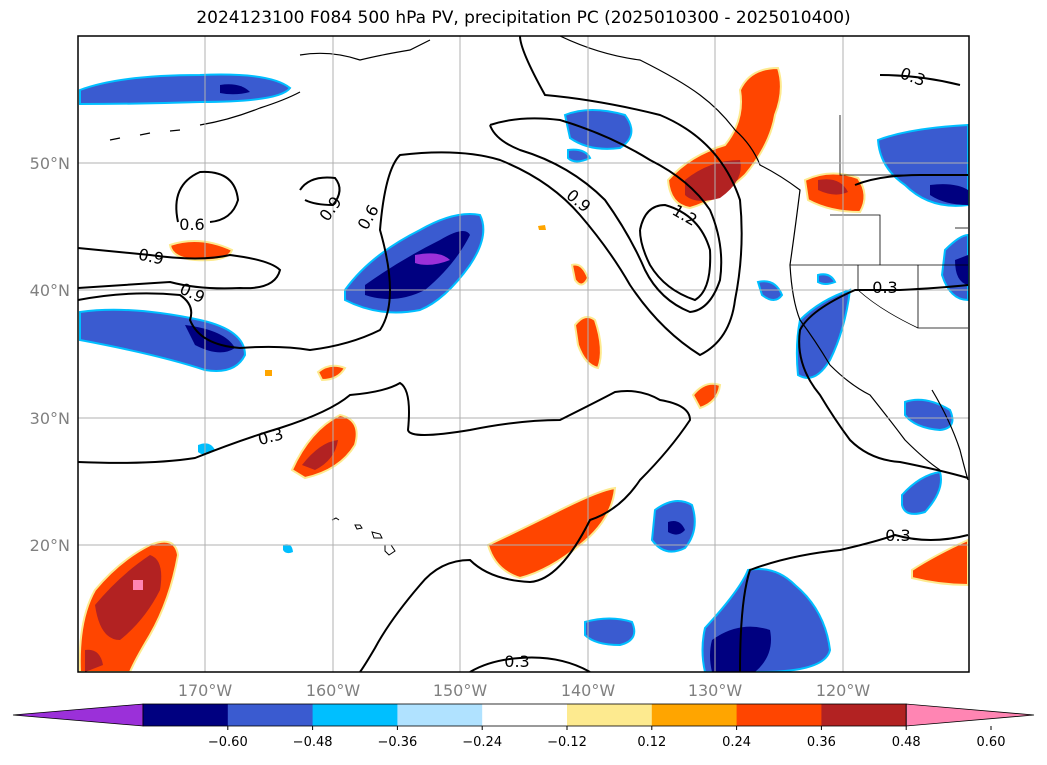 The width and height of the screenshot is (1047, 765). Describe the element at coordinates (50, 290) in the screenshot. I see `lat-label: 40°N` at that location.